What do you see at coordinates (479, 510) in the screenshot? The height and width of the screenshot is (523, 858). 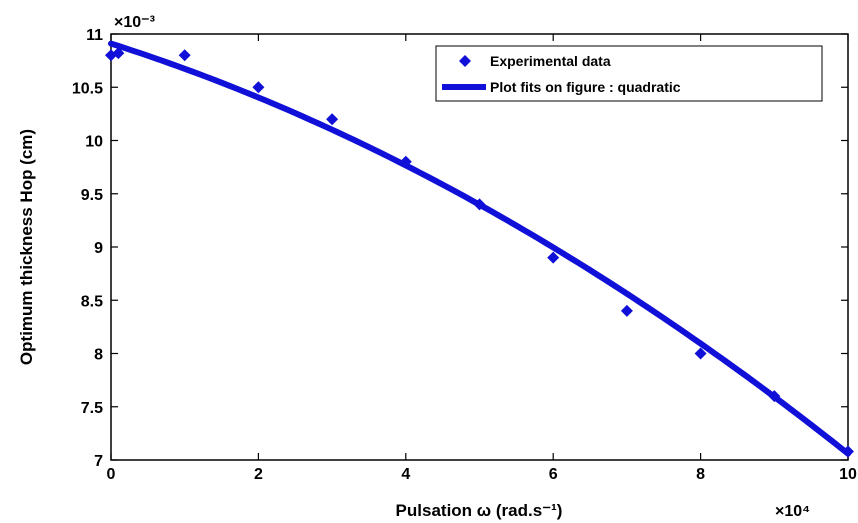 I see `x-axis-label: Pulsation ω (rad.s⁻¹)` at bounding box center [479, 510].